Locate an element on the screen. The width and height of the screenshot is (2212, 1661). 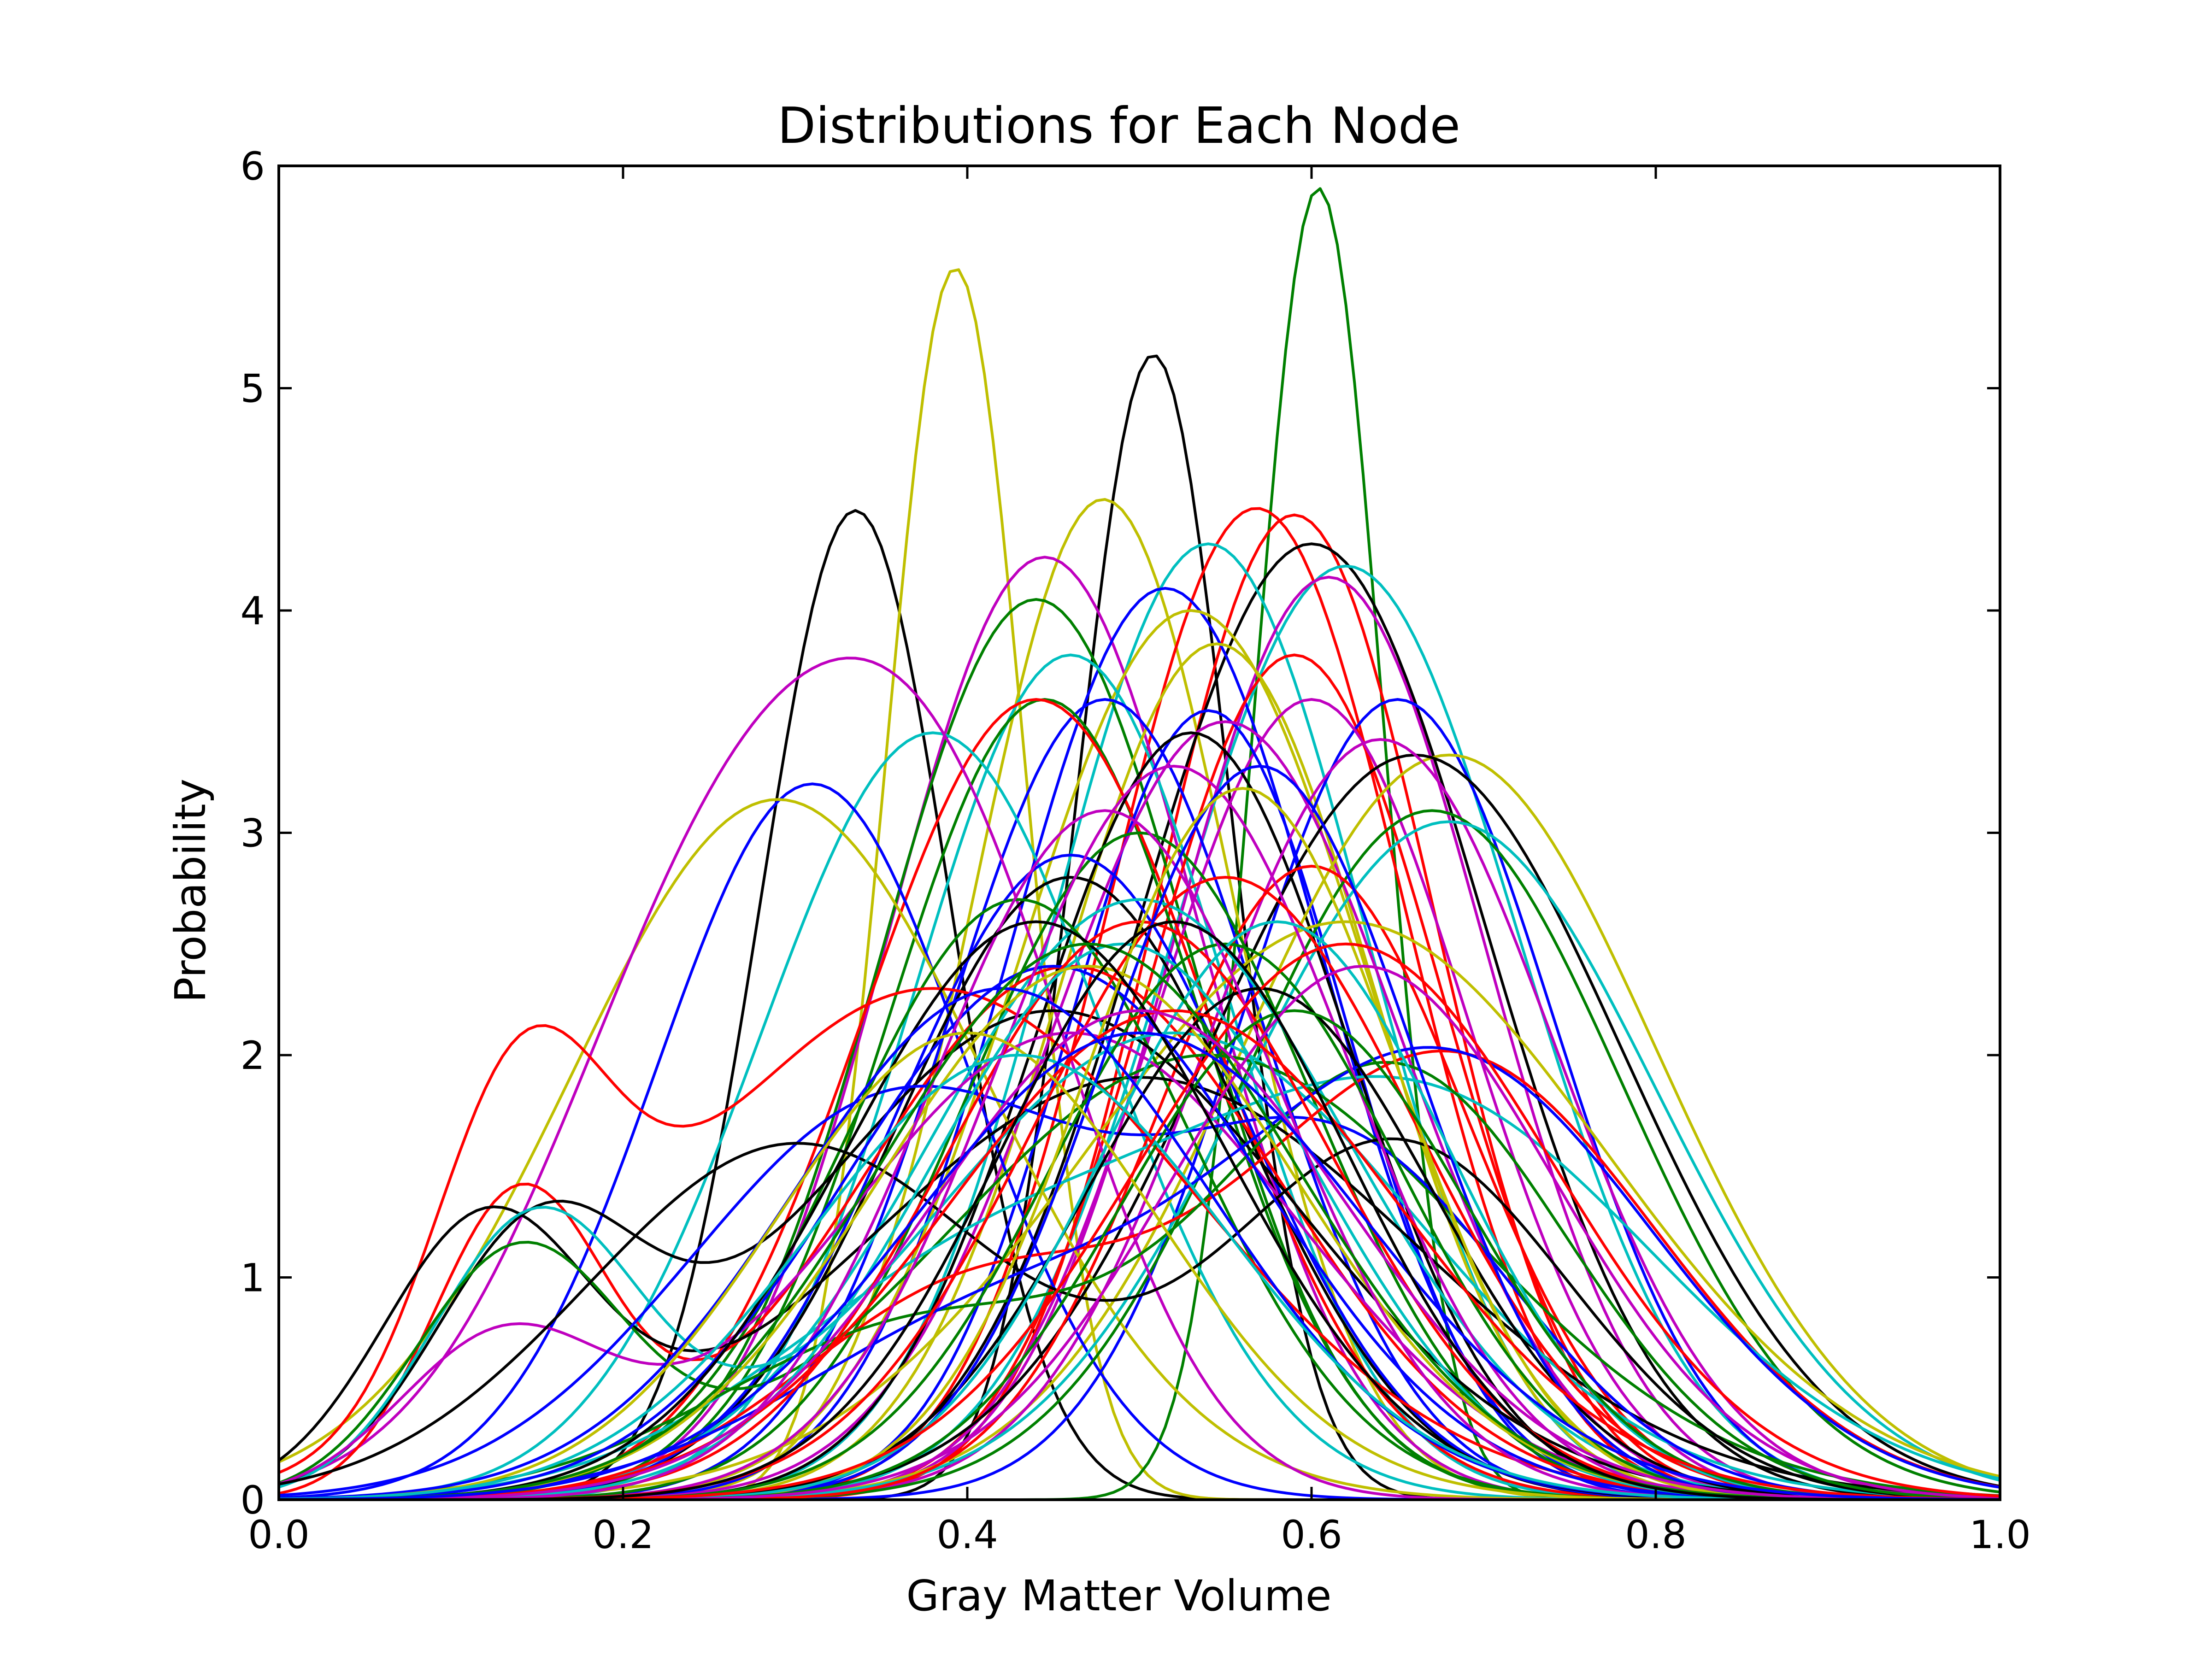
chart-title: Distributions for Each Node is located at coordinates (1118, 126).